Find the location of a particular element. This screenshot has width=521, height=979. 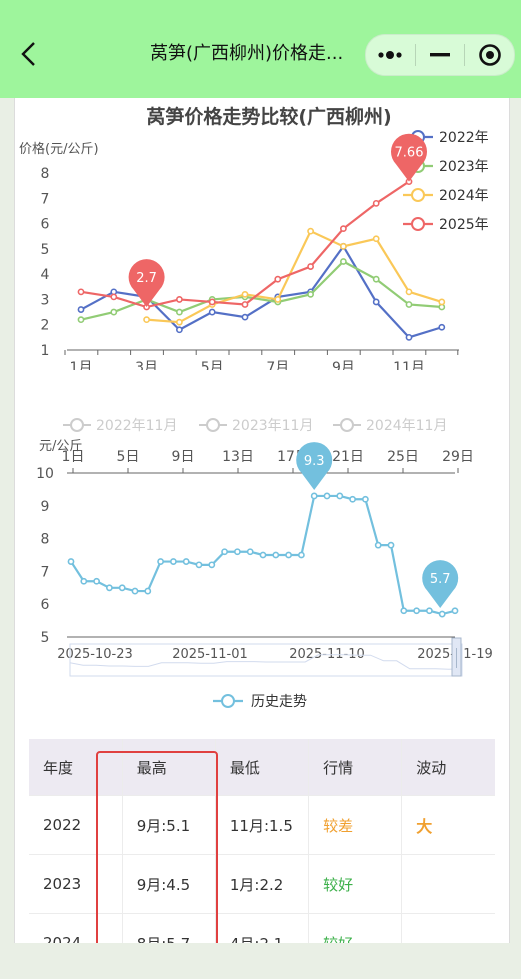

cell-low: 1月:2.2 is located at coordinates (262, 884).